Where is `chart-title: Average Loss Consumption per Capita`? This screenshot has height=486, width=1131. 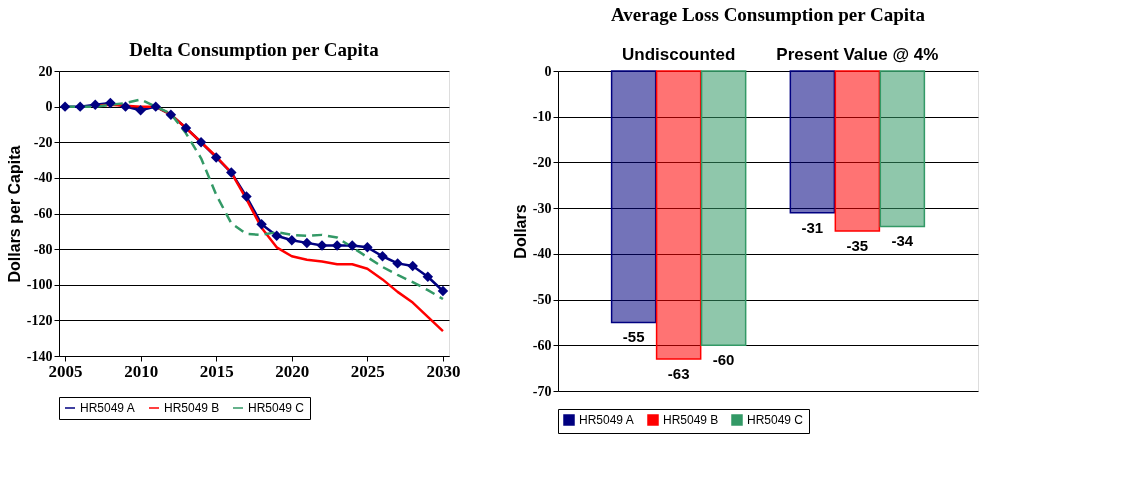
chart-title: Average Loss Consumption per Capita is located at coordinates (768, 14).